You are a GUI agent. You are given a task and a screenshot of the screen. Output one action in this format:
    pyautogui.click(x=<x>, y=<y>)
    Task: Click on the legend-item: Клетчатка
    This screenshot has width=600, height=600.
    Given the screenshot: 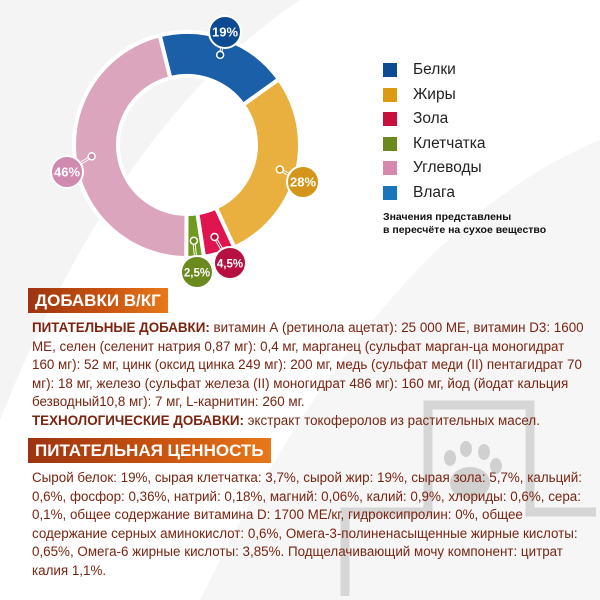 What is the action you would take?
    pyautogui.click(x=434, y=144)
    